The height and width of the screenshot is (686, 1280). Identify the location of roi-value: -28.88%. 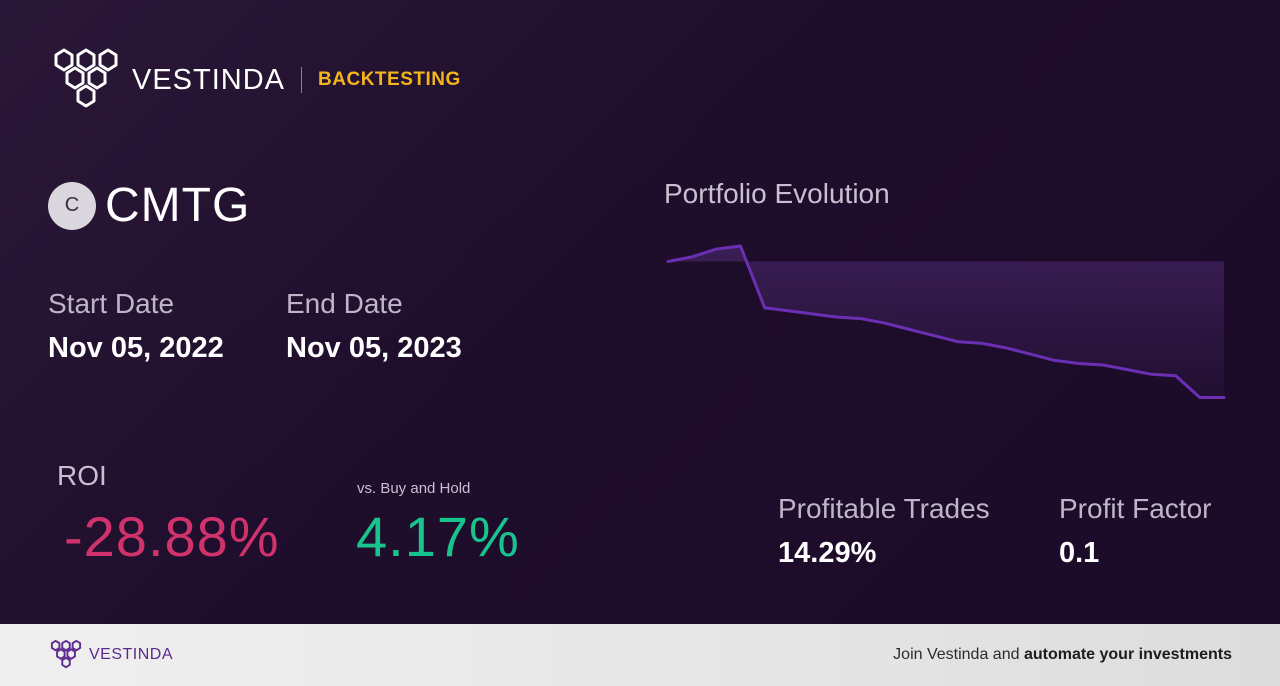
(172, 536).